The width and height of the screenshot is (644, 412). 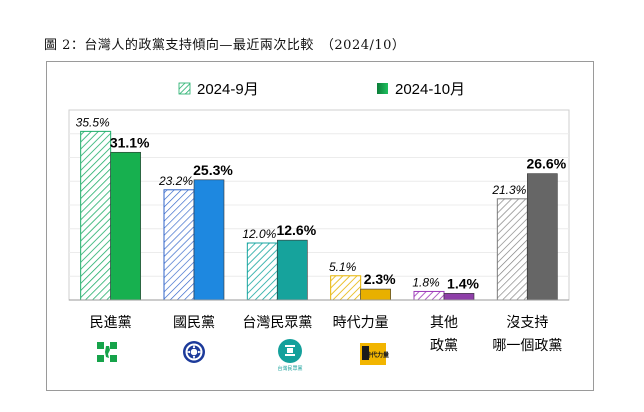 What do you see at coordinates (130, 142) in the screenshot?
I see `value-label-cur: 31.1%` at bounding box center [130, 142].